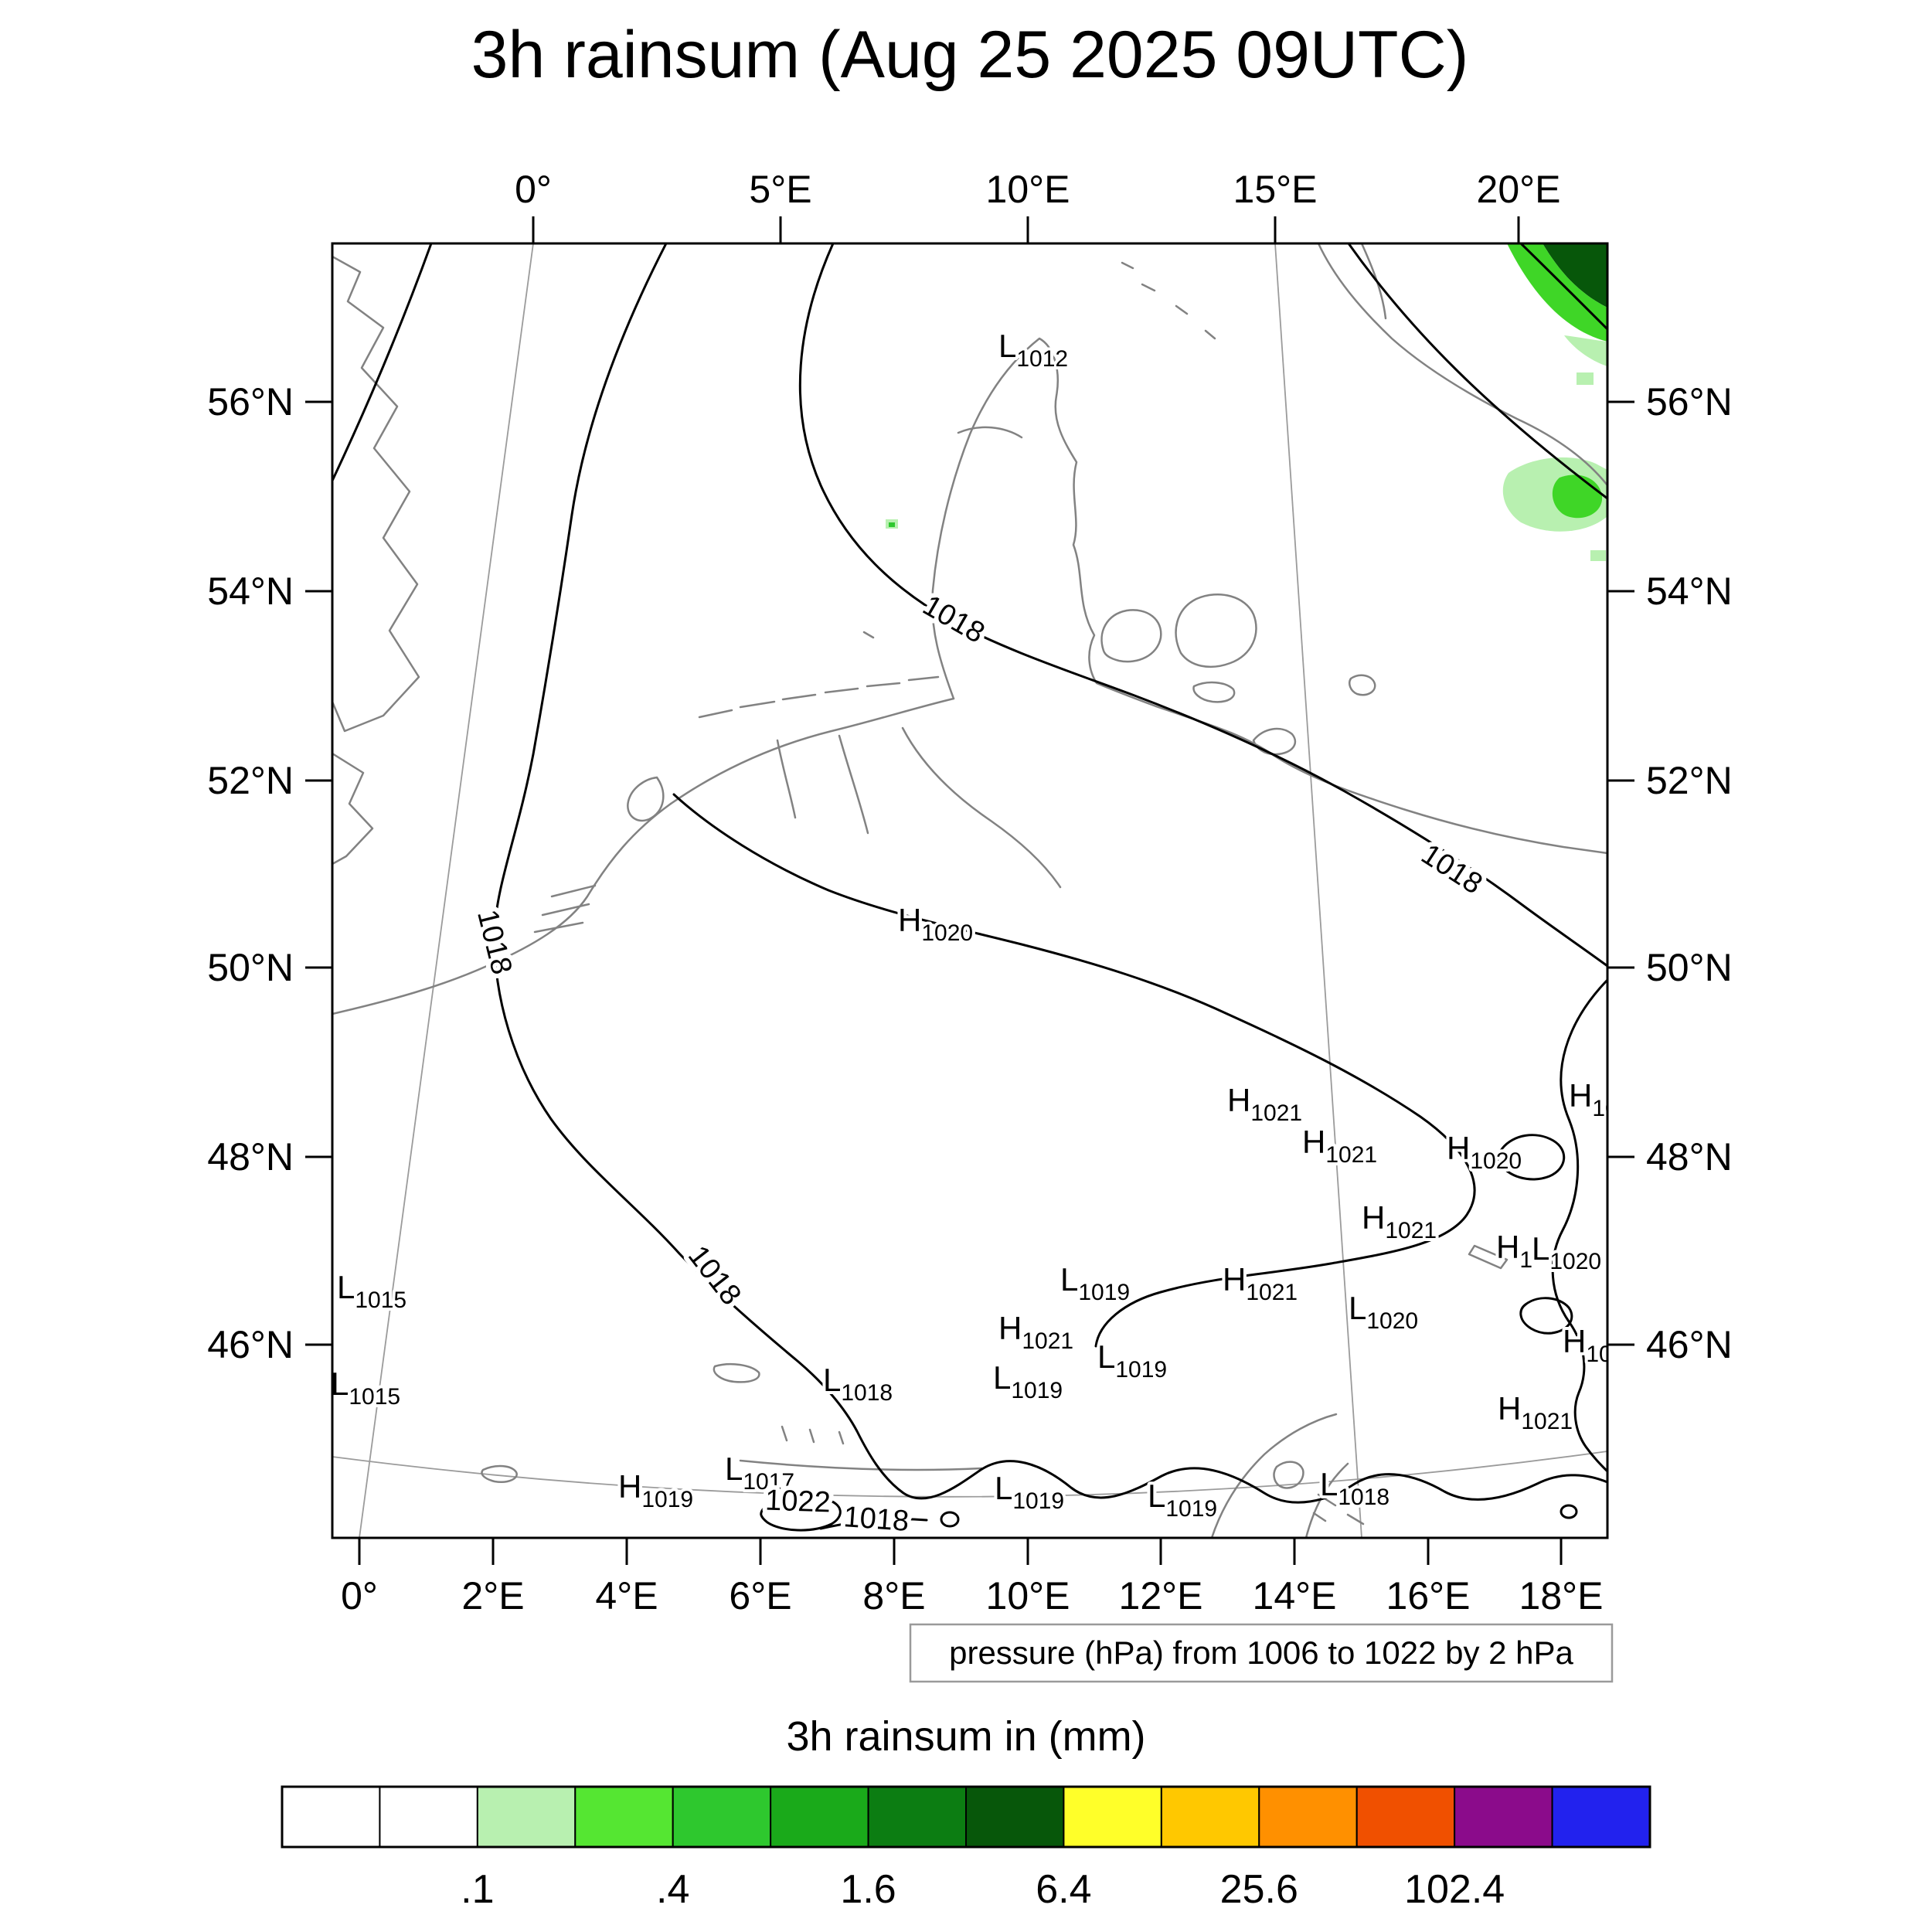 This screenshot has width=1932, height=1932. I want to click on baltic-south-coast, so click(1381, 780).